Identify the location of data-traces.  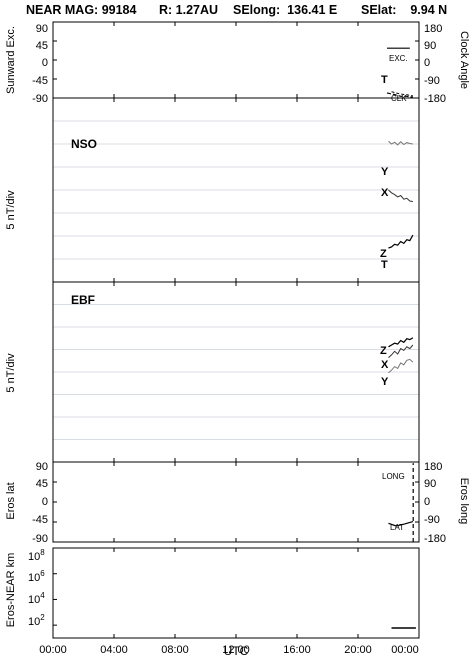
(401, 338).